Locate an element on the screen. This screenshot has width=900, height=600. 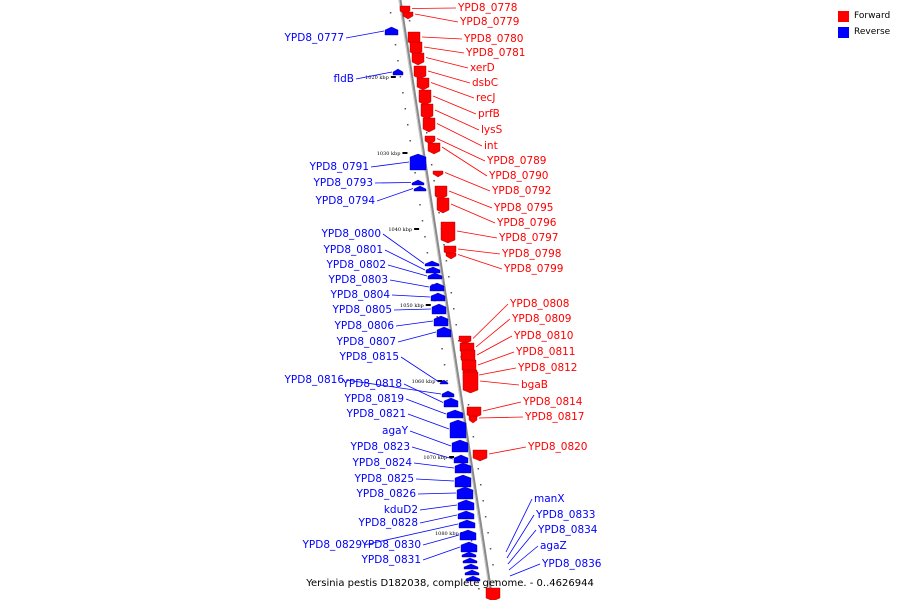
forward-gene-label: bgaB is located at coordinates (534, 385).